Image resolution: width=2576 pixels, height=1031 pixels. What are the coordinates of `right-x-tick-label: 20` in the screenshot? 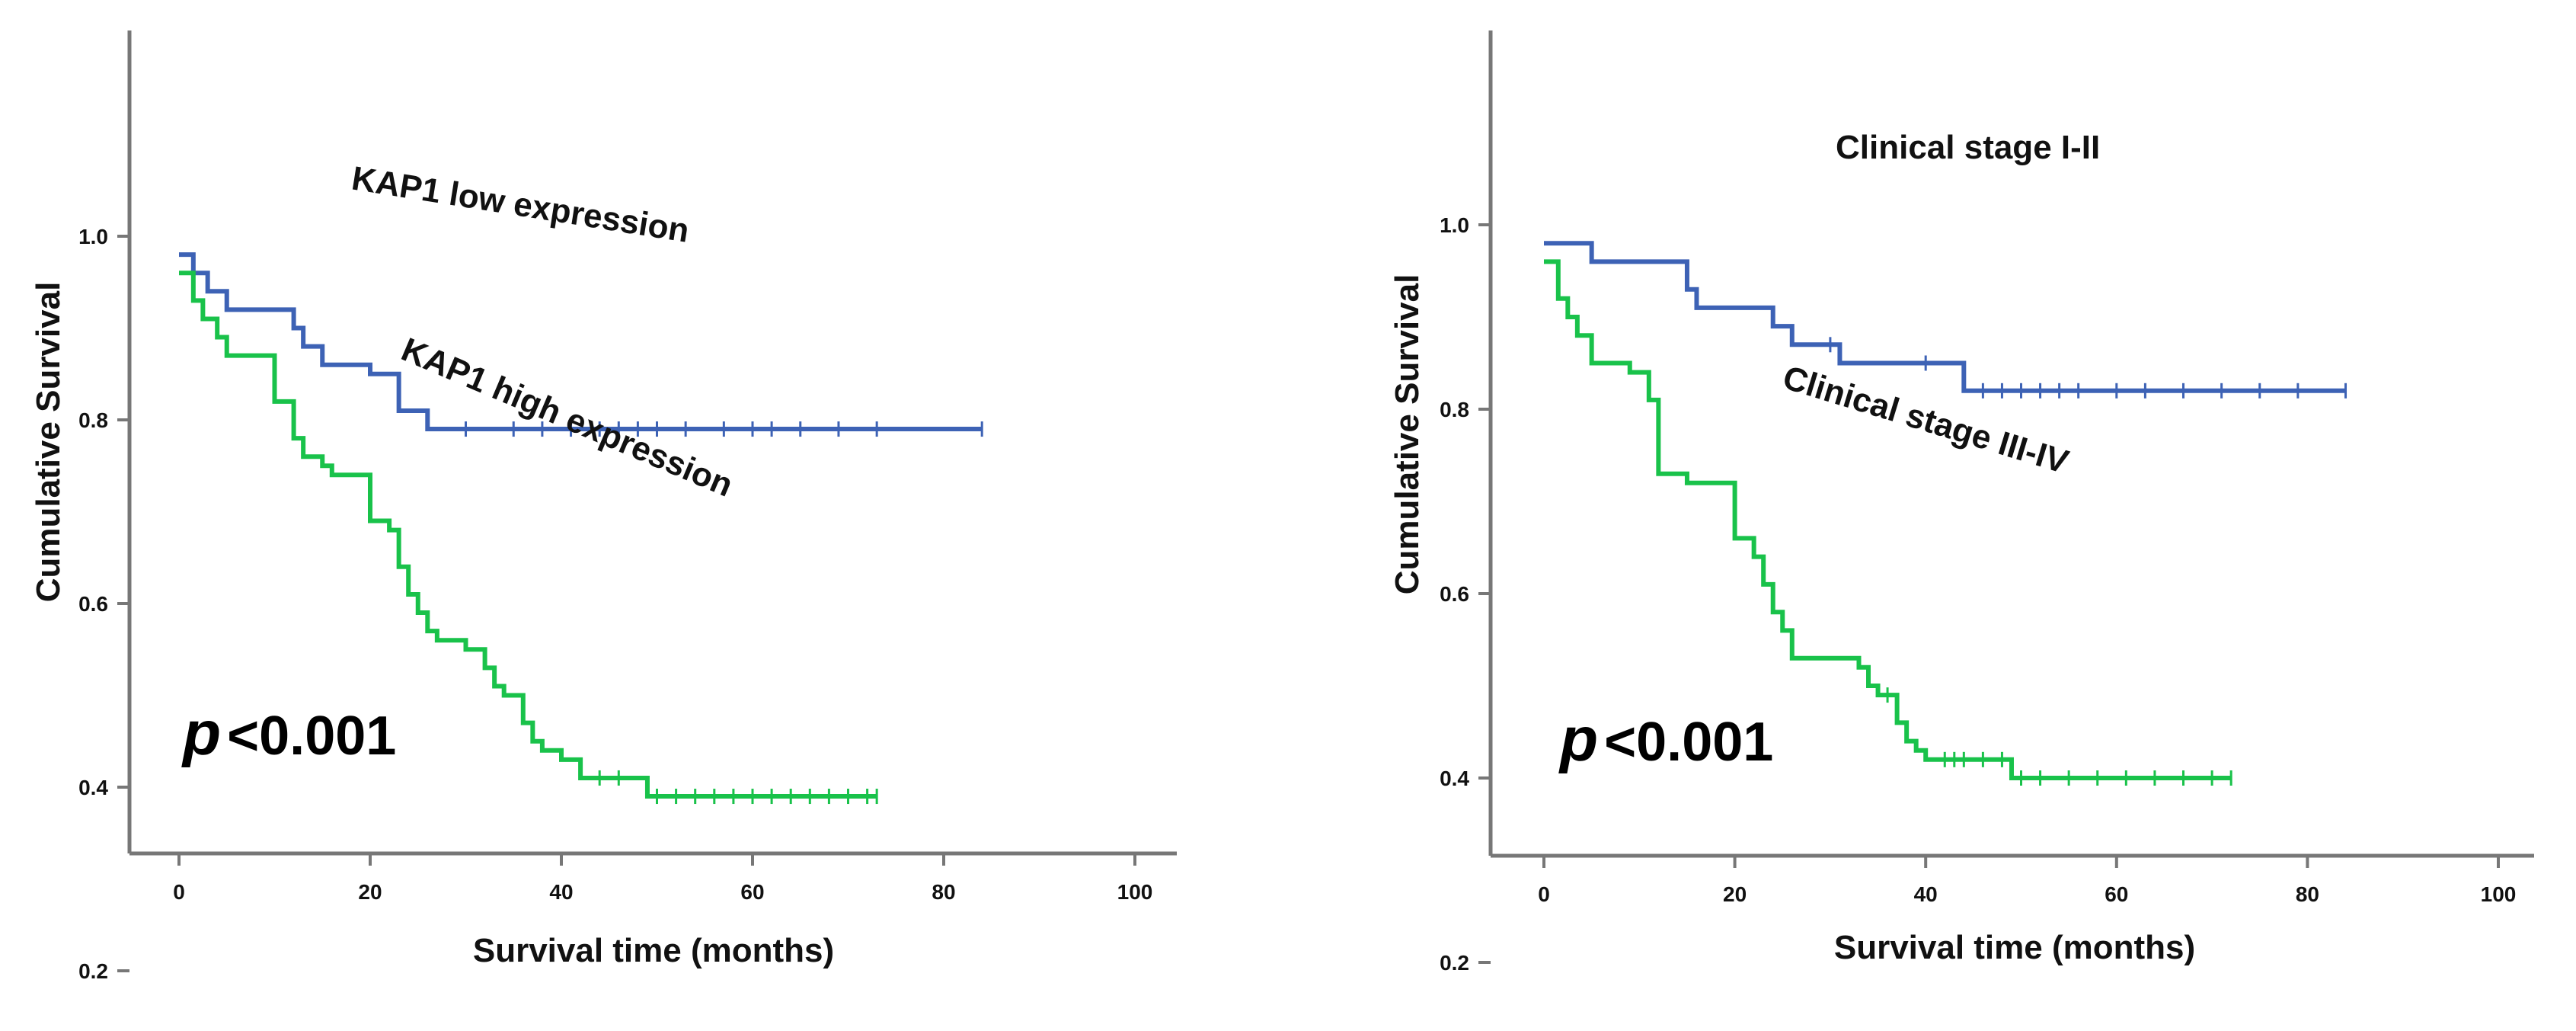 It's located at (1735, 894).